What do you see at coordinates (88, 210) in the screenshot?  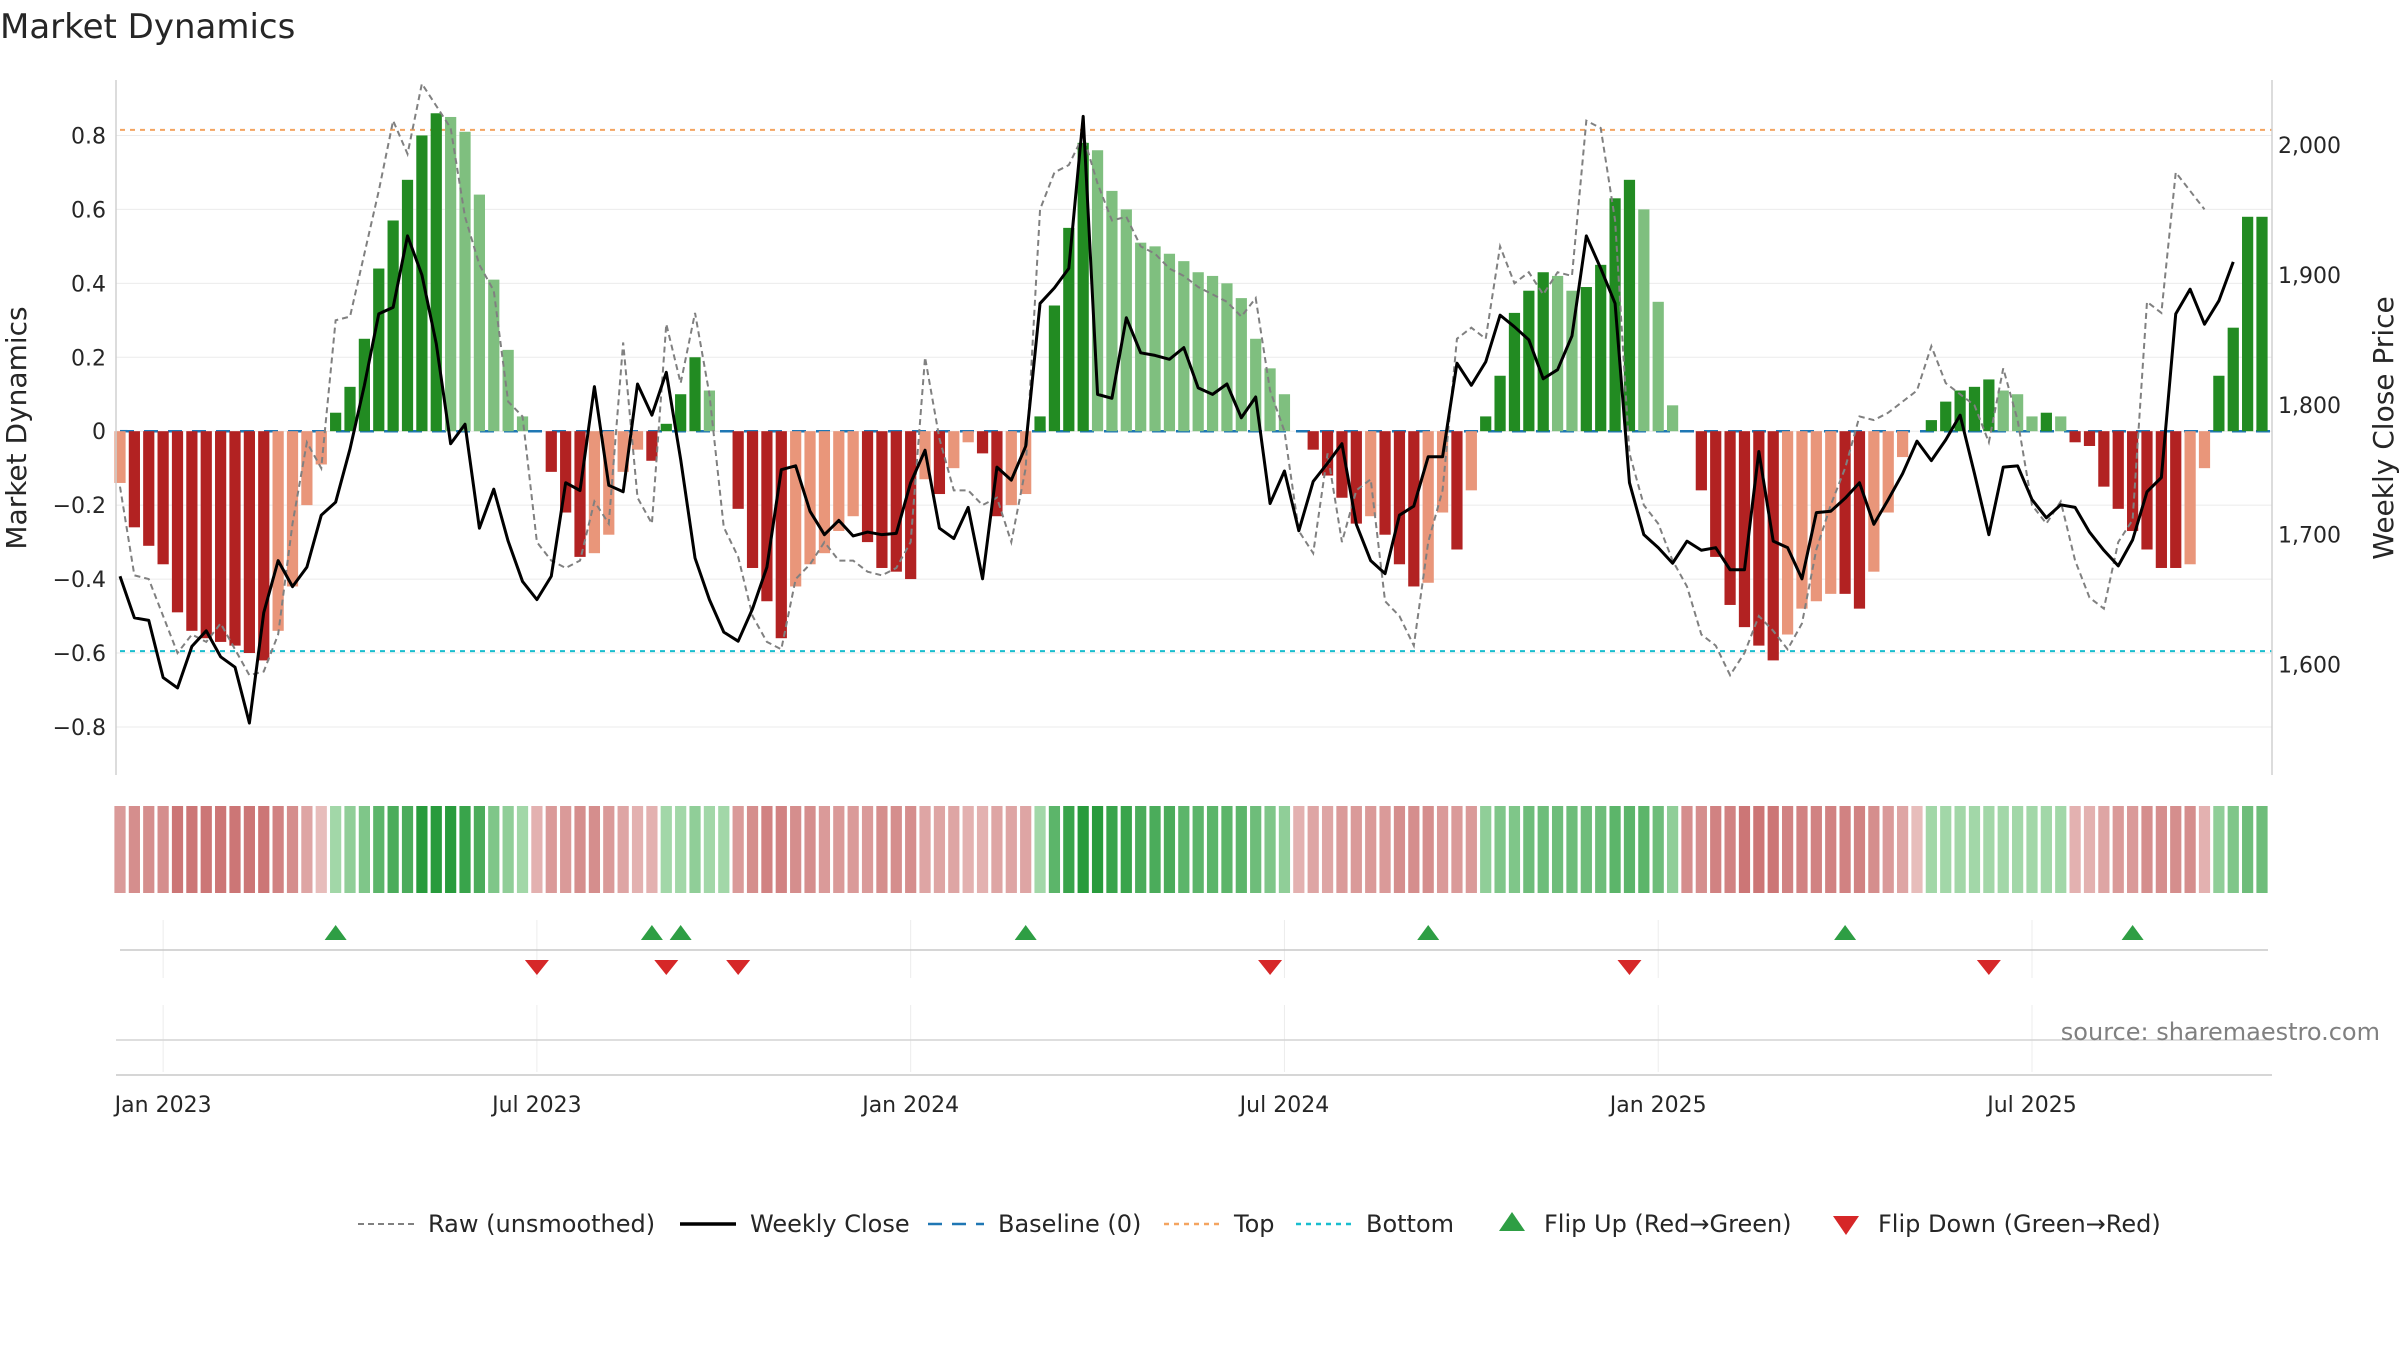 I see `y-tick-label: 0.6` at bounding box center [88, 210].